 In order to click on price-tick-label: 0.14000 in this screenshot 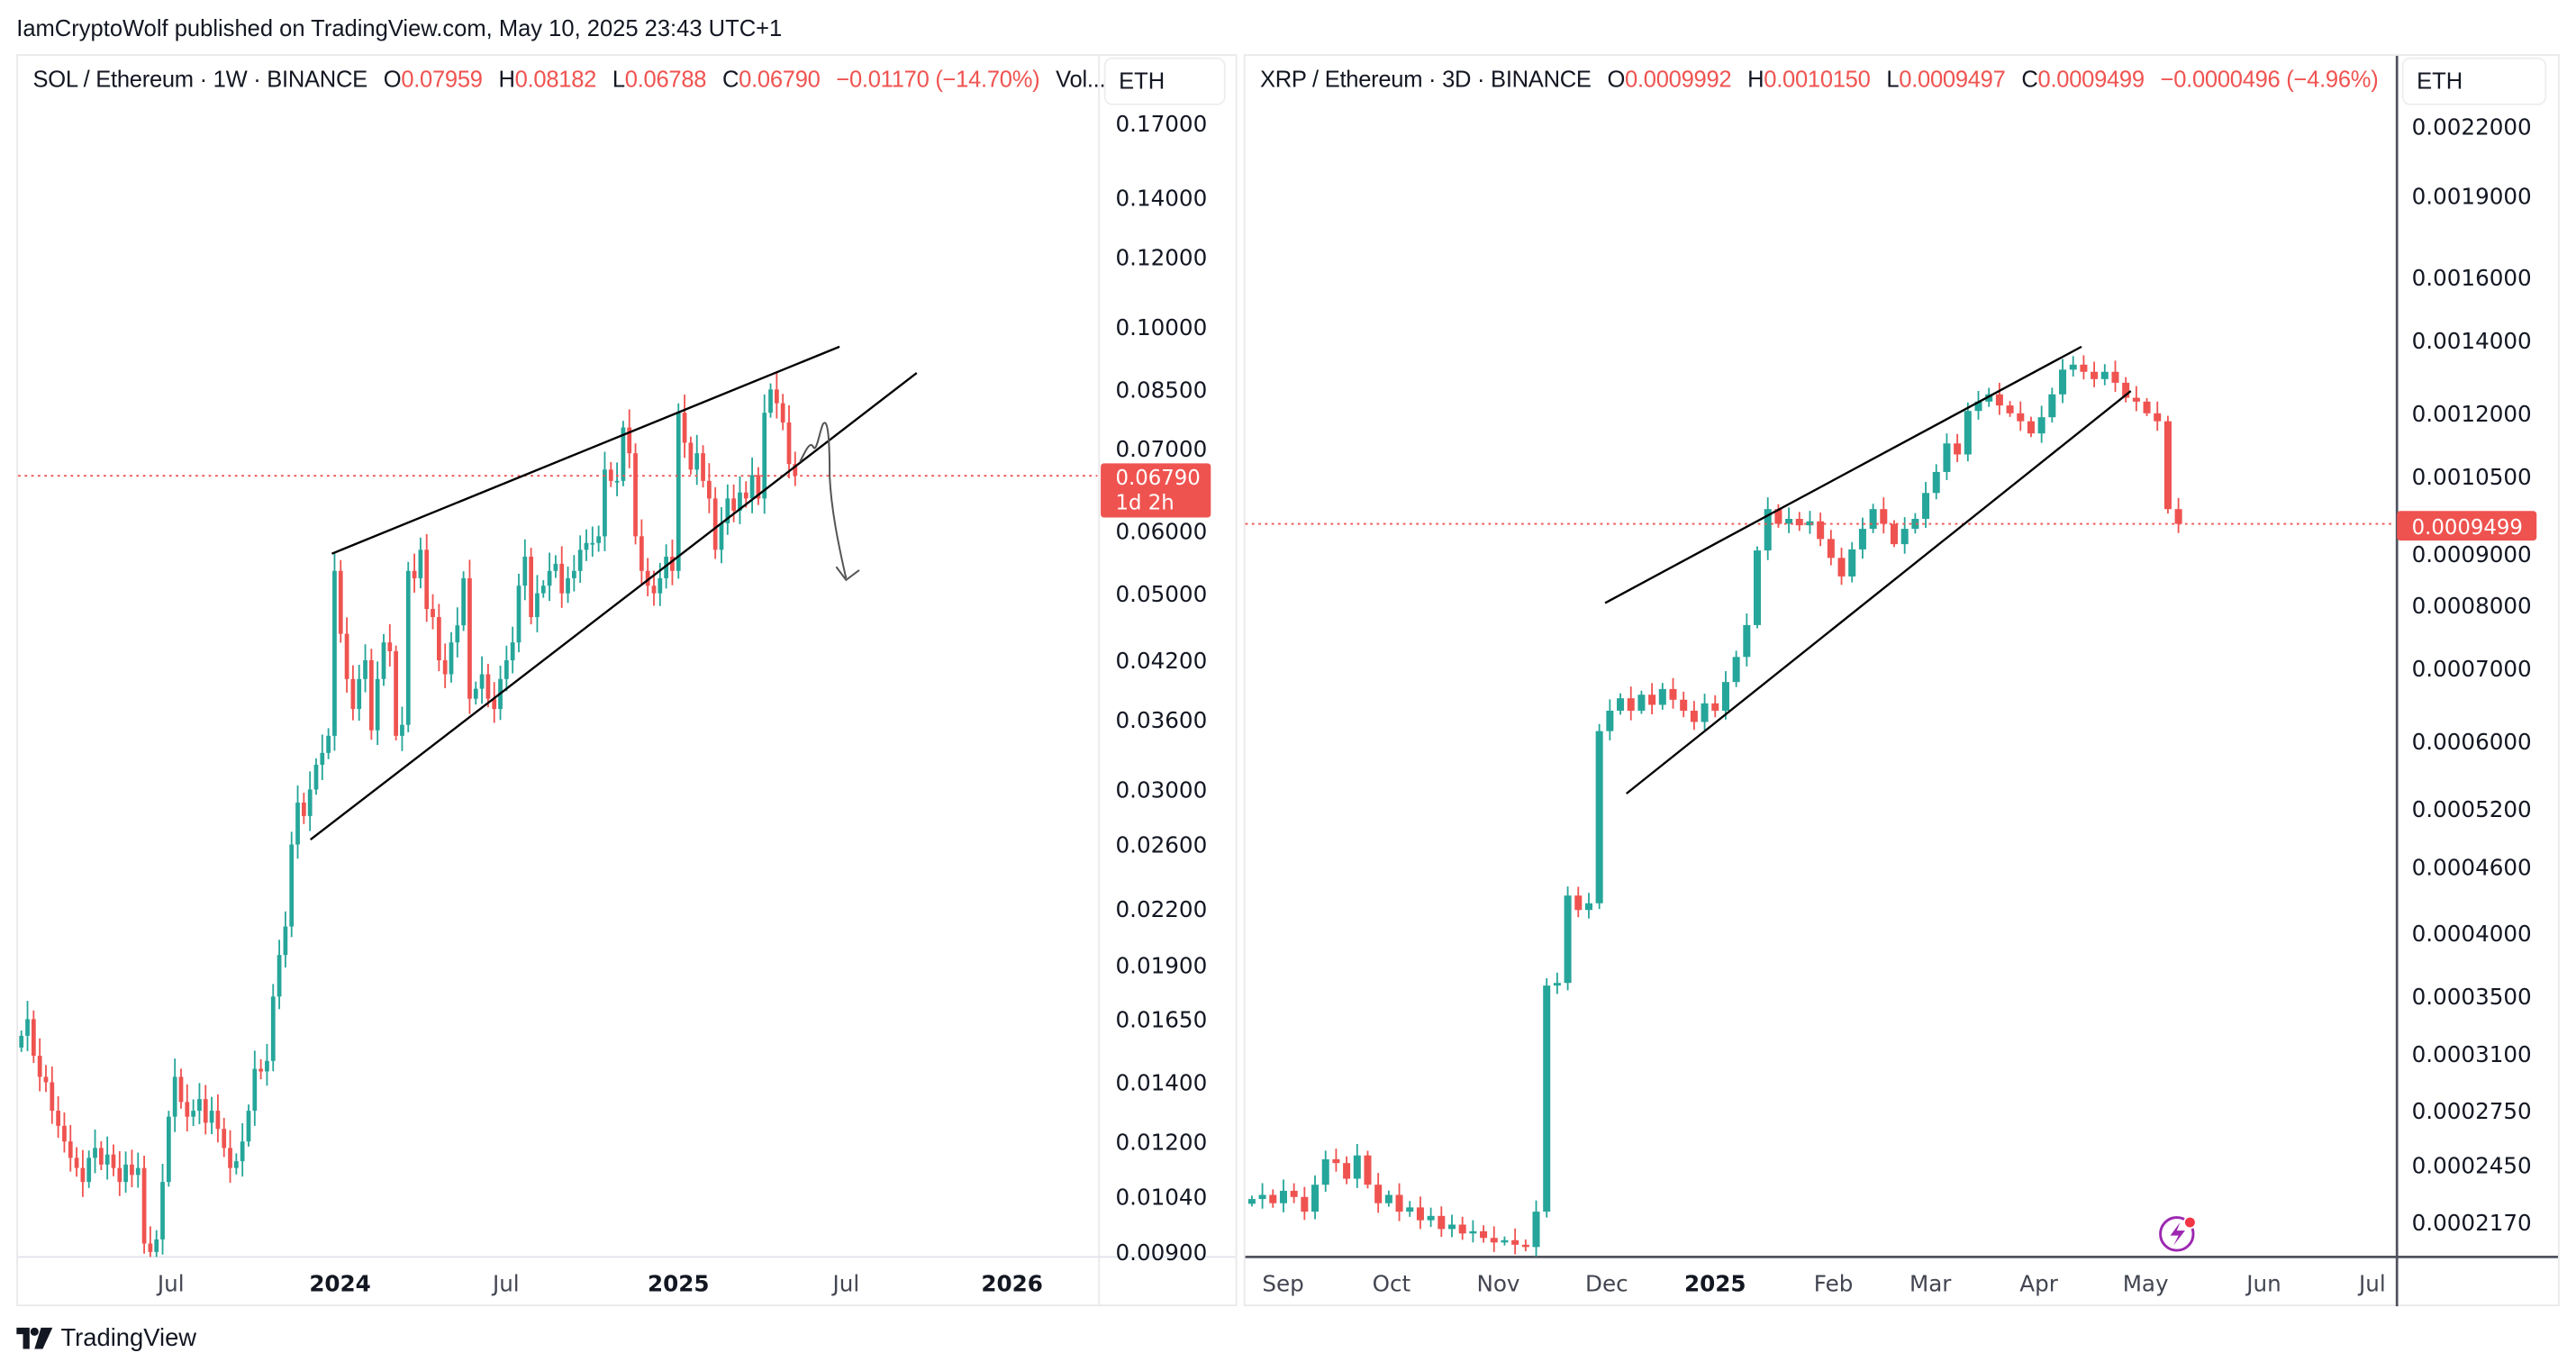, I will do `click(1161, 199)`.